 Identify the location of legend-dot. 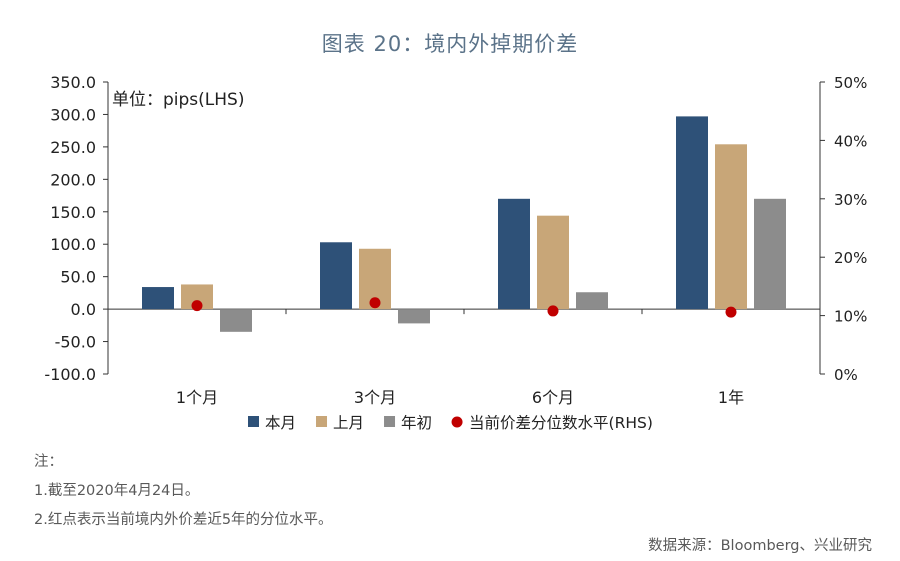
(457, 422).